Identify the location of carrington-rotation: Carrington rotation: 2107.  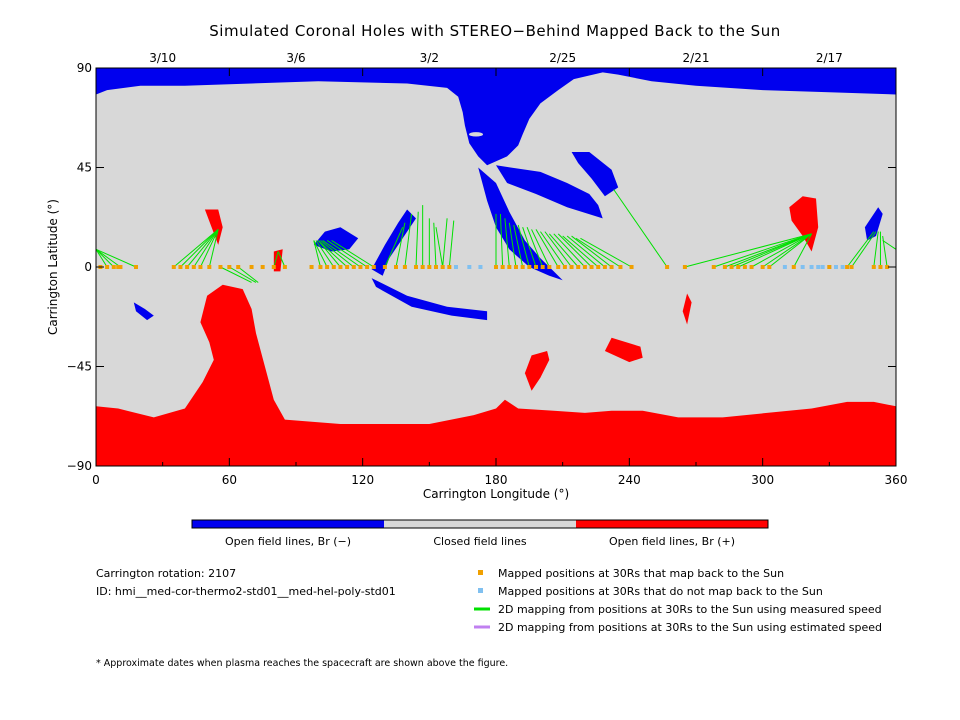
(166, 573).